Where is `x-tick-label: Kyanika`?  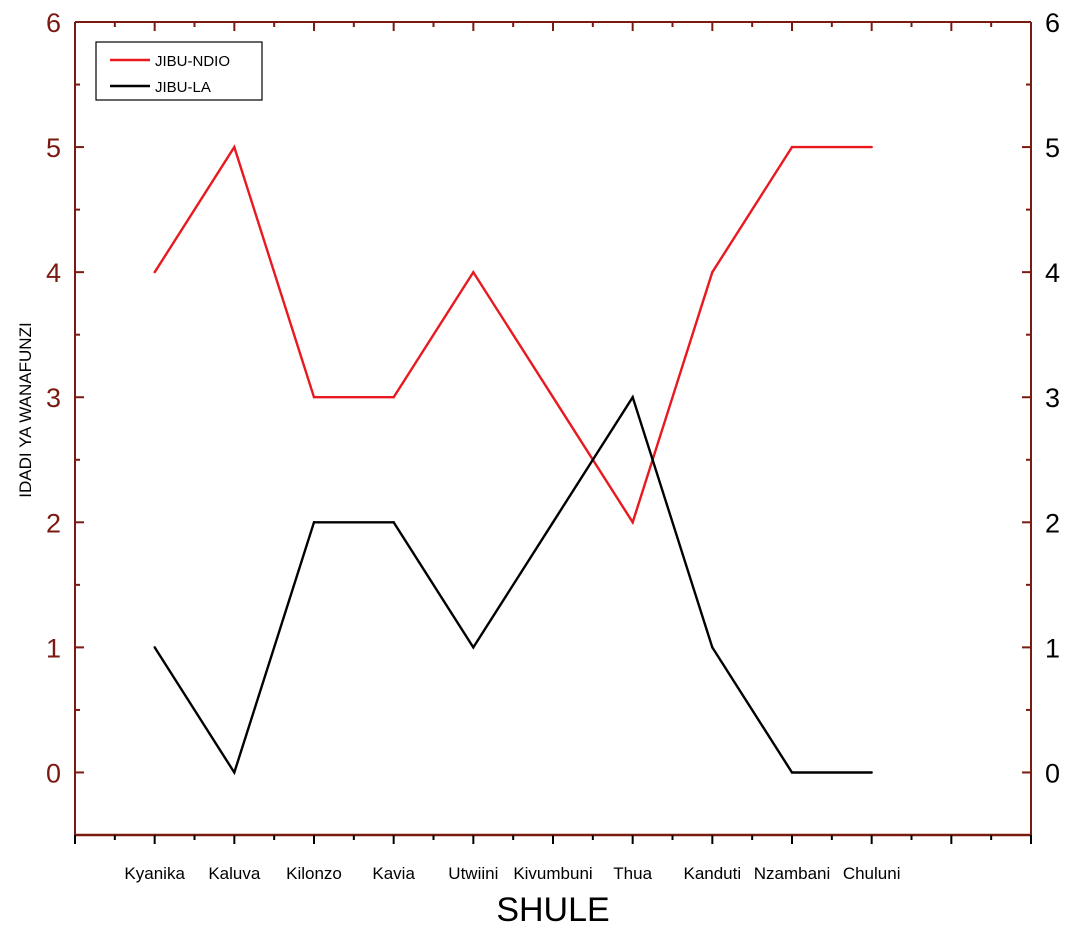 x-tick-label: Kyanika is located at coordinates (154, 873).